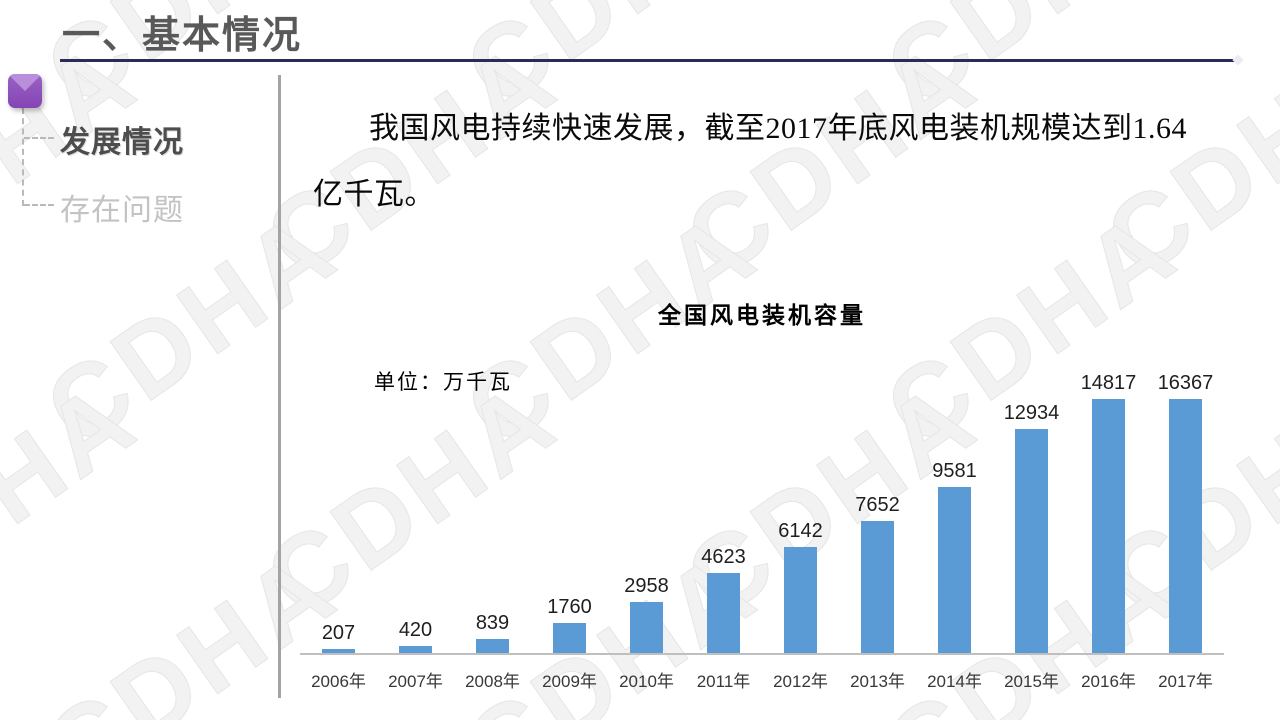 The height and width of the screenshot is (720, 1280). I want to click on bar-column: 9581, so click(954, 512).